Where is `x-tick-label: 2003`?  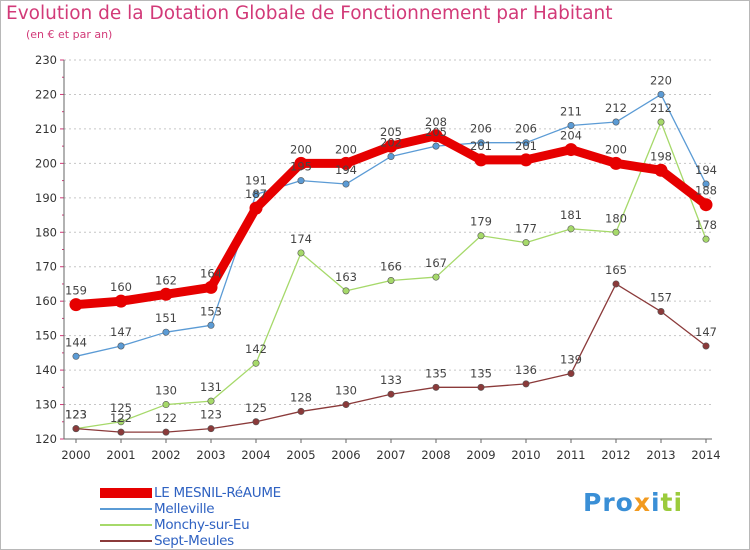
x-tick-label: 2003 is located at coordinates (210, 455).